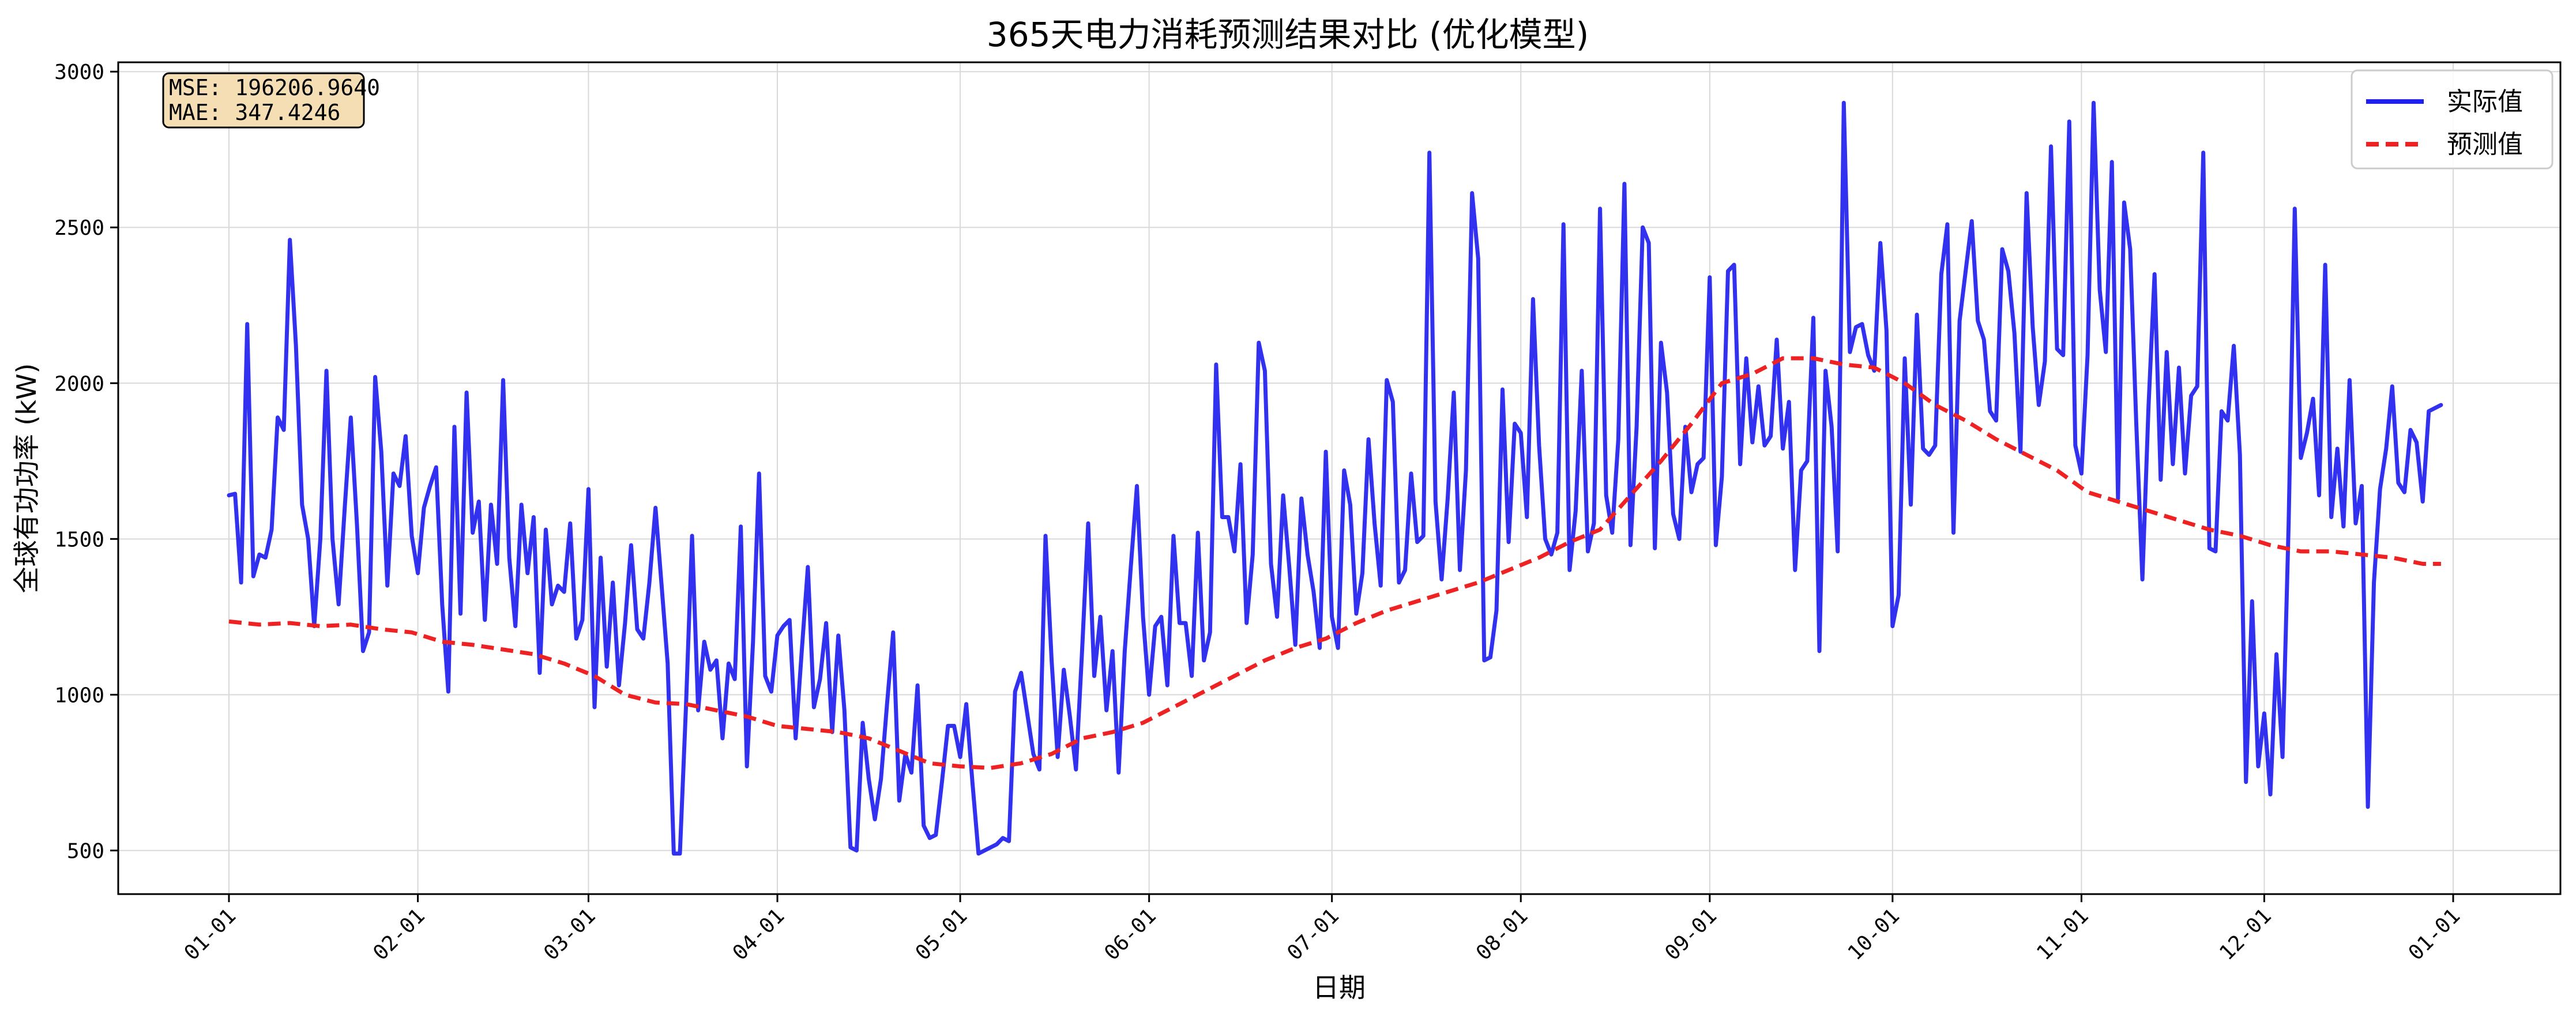 Image resolution: width=2576 pixels, height=1021 pixels. I want to click on mae-label: MAE: 347.4246, so click(254, 112).